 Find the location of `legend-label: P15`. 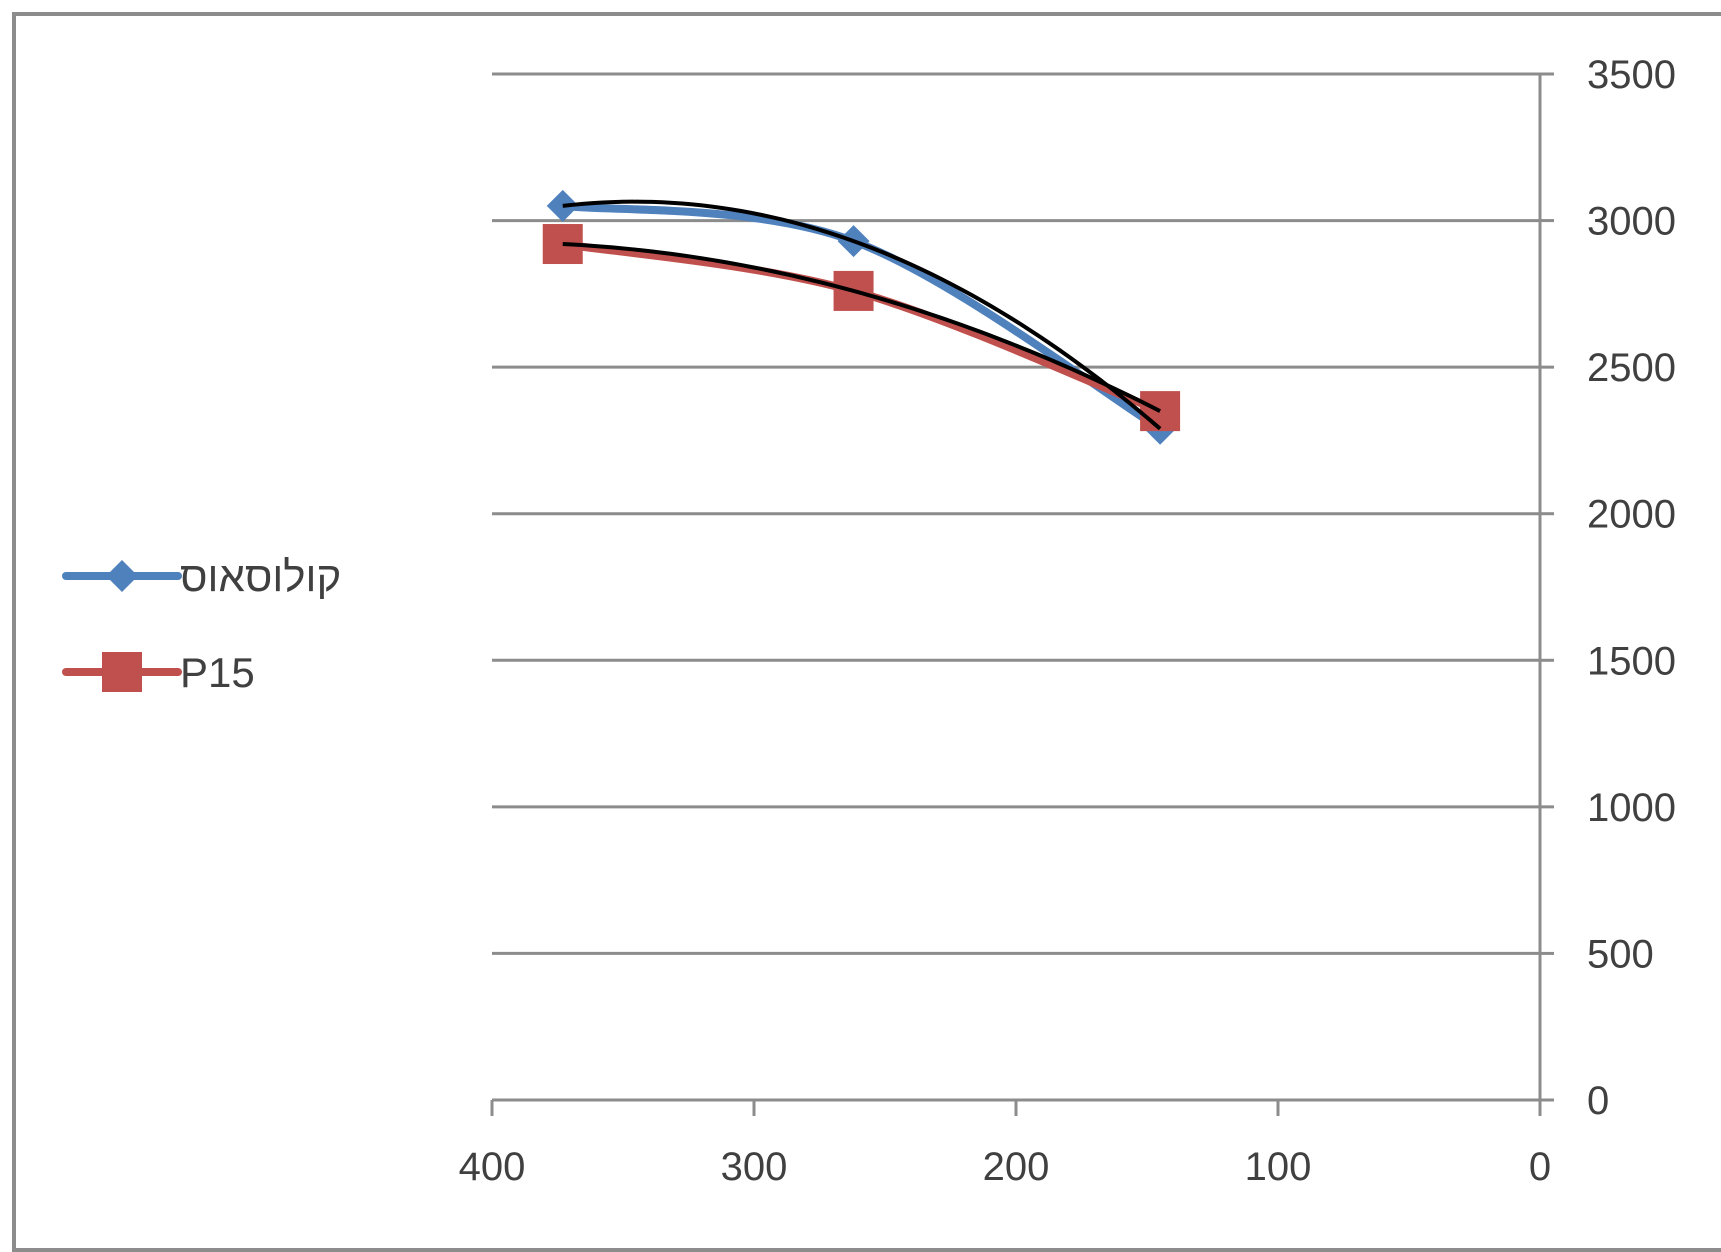

legend-label: P15 is located at coordinates (217, 672).